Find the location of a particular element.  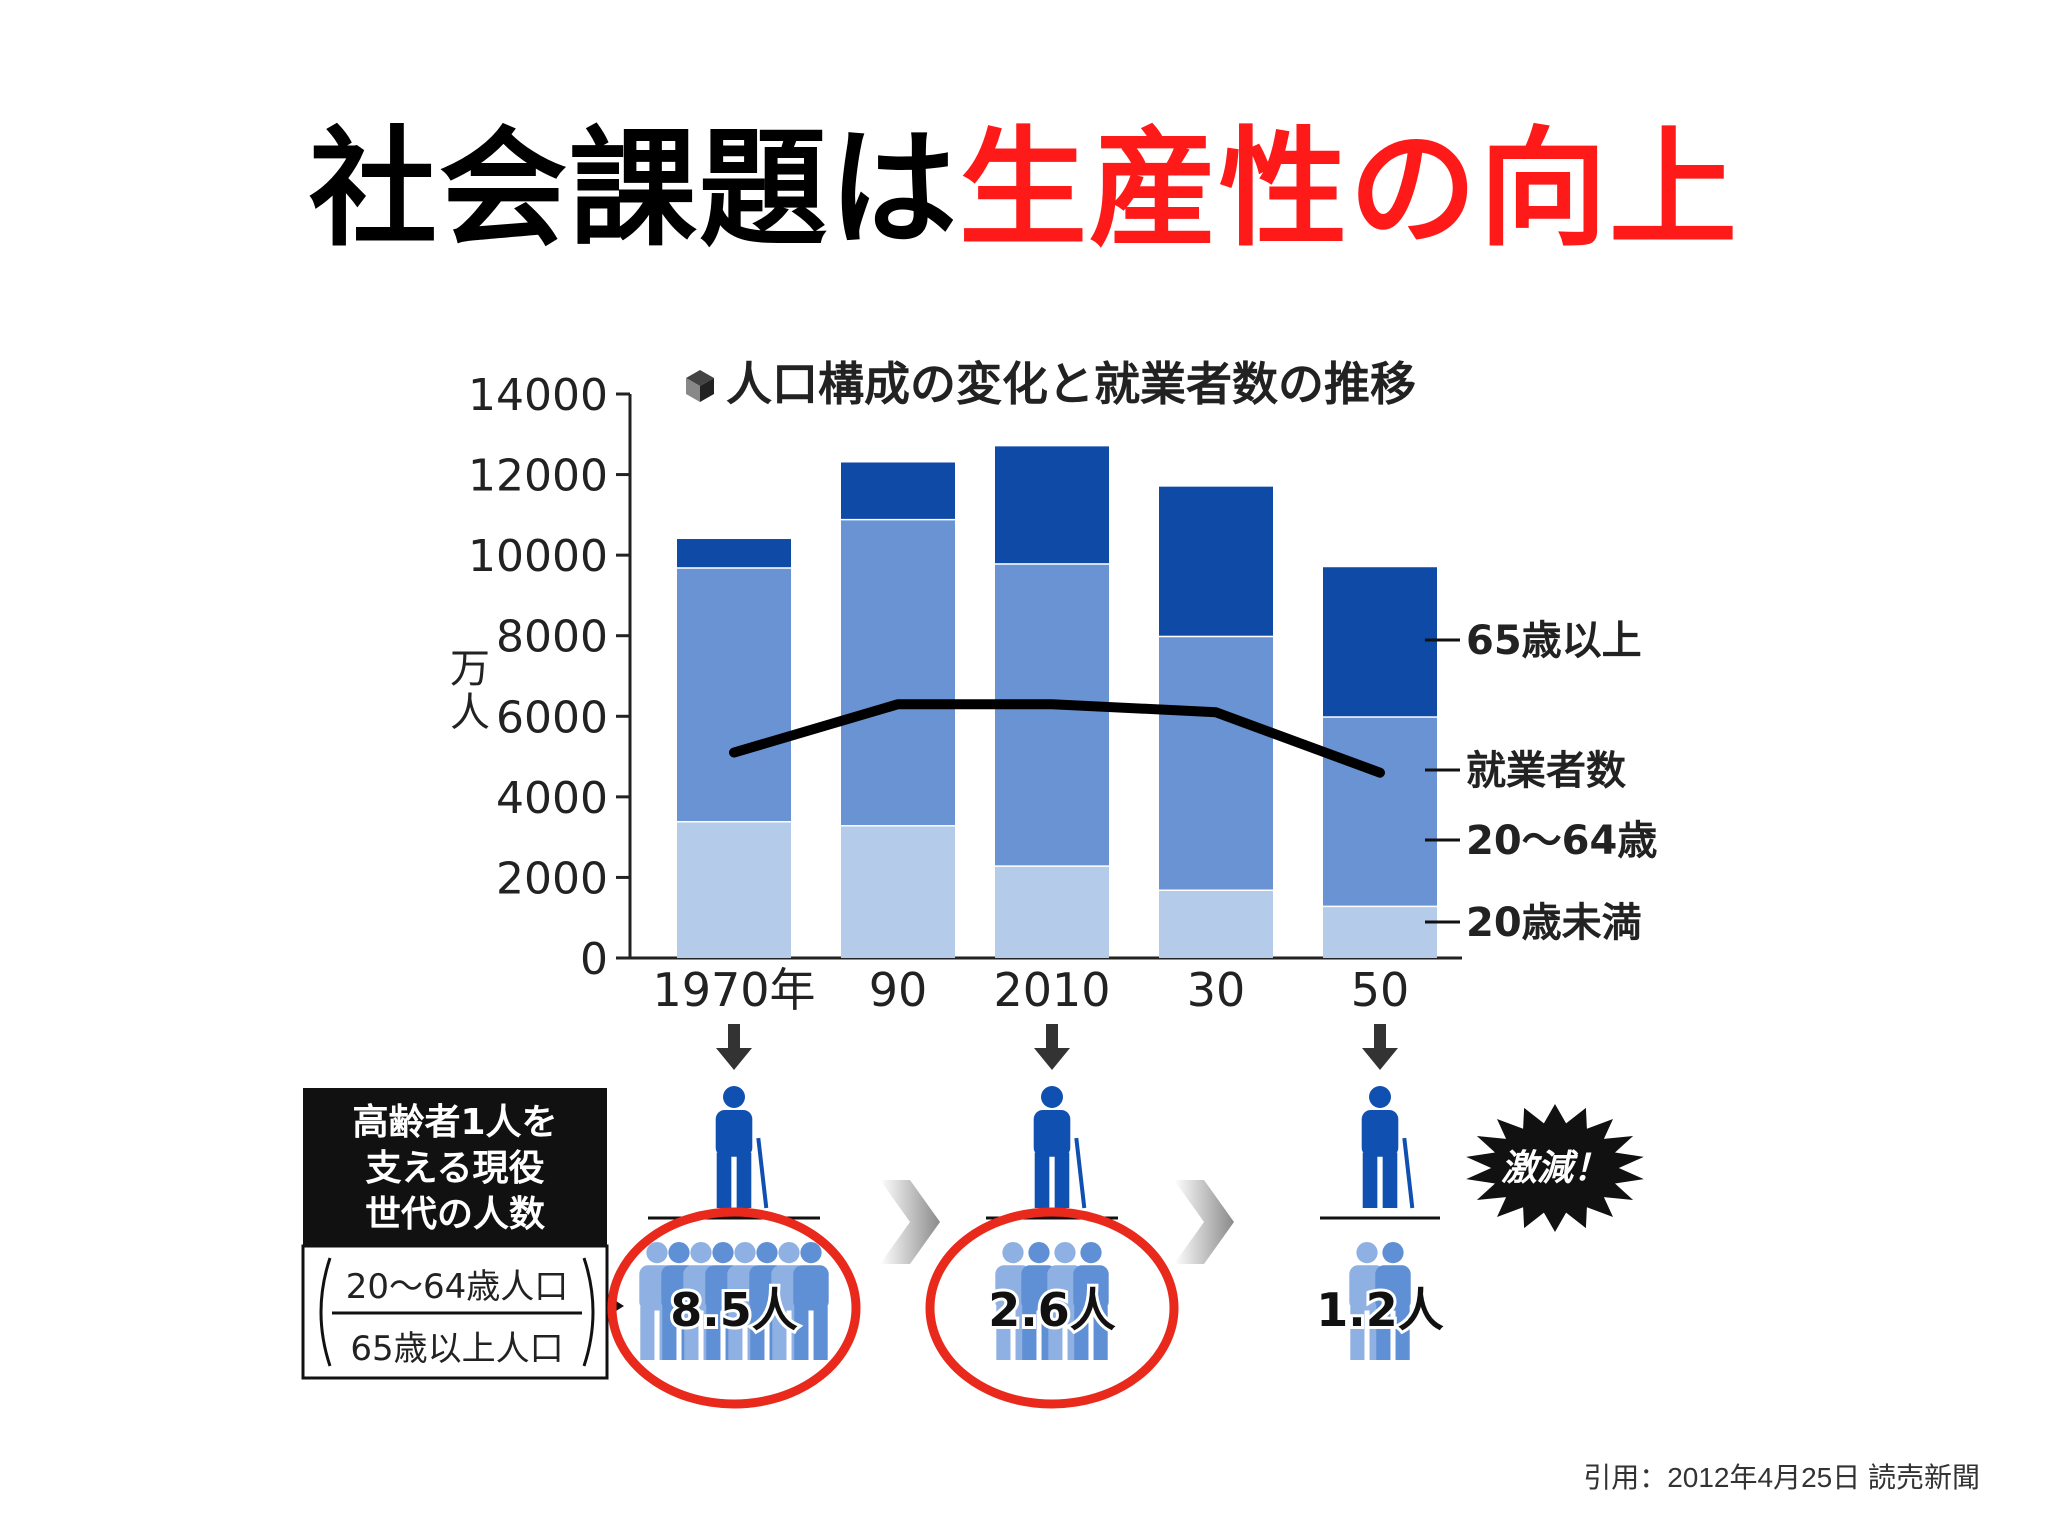

formula-numerator: 20〜64歳人口 is located at coordinates (457, 1287).